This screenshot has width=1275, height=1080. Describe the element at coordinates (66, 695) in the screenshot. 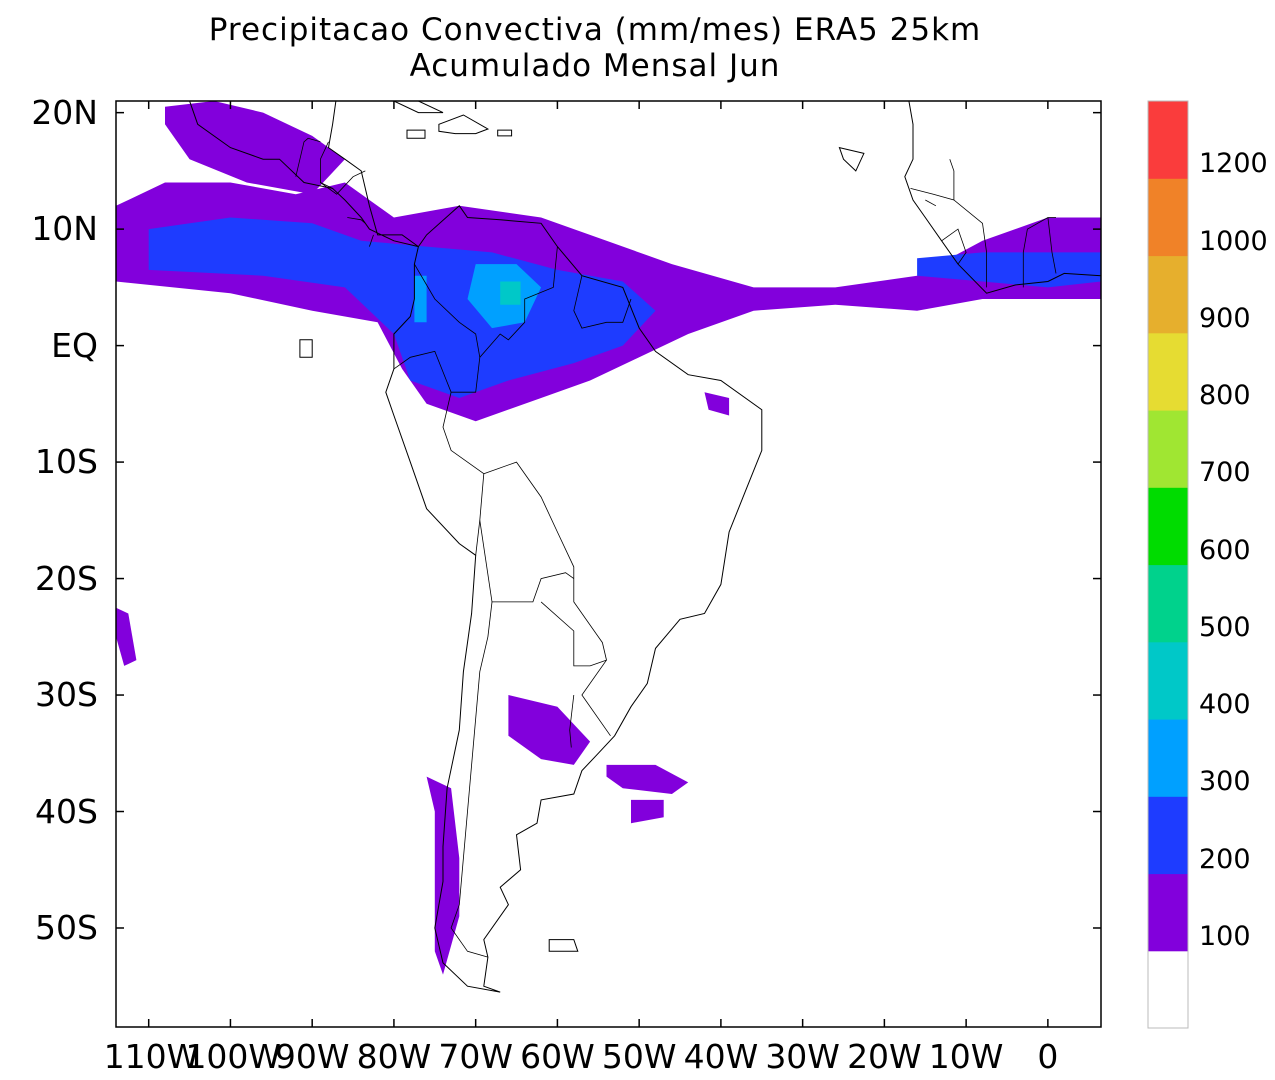

I see `lat-tick-label: 30S` at that location.